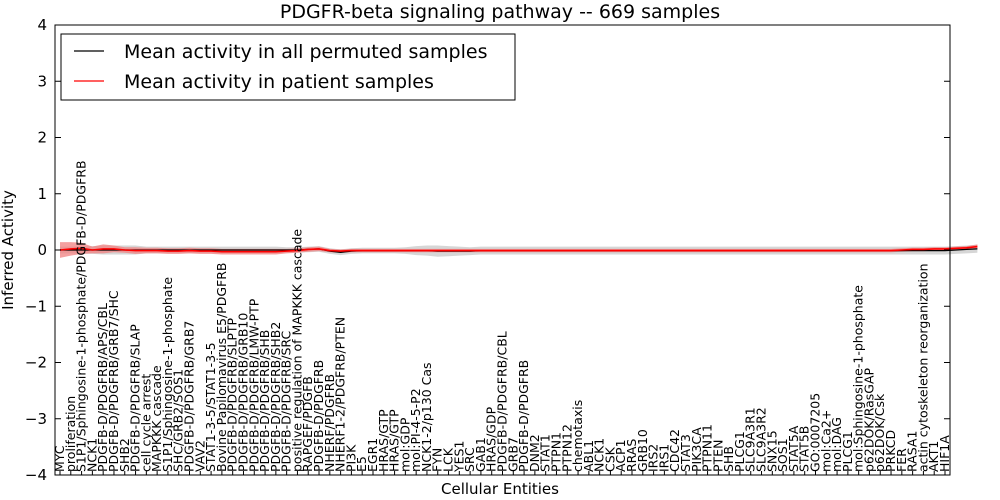  Describe the element at coordinates (145, 423) in the screenshot. I see `category-label: cell cycle arrest` at that location.